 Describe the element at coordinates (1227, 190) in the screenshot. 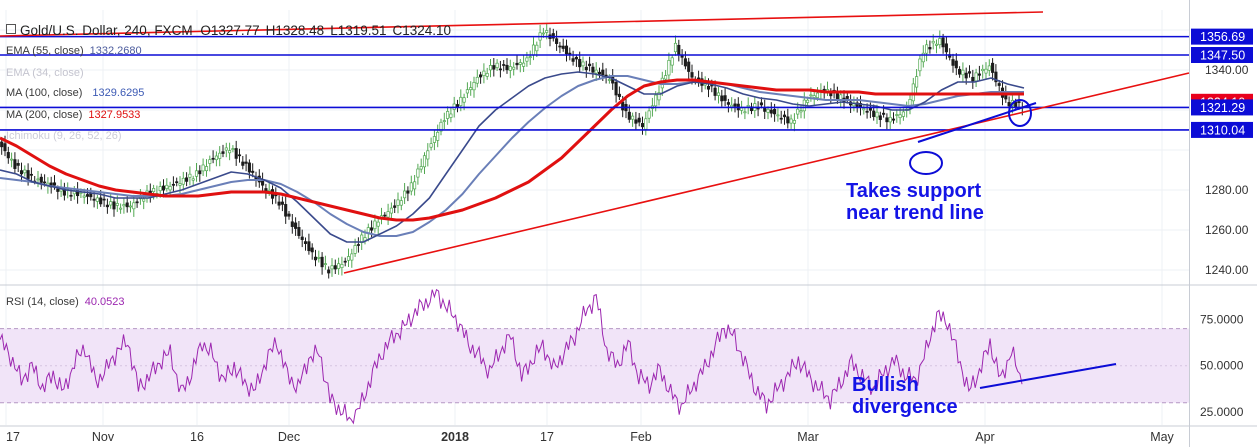

I see `price-tick-label: 1280.00` at that location.